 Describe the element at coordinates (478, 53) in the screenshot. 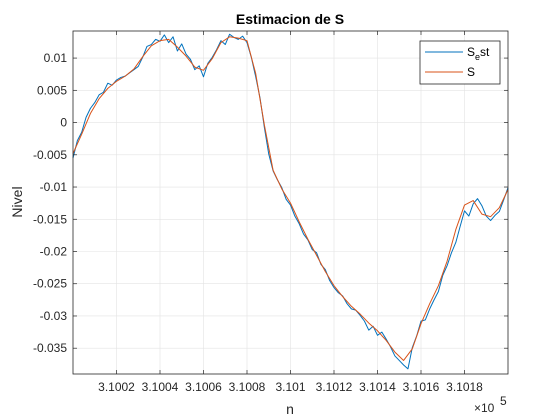

I see `legend-label-s-est: Sest` at that location.